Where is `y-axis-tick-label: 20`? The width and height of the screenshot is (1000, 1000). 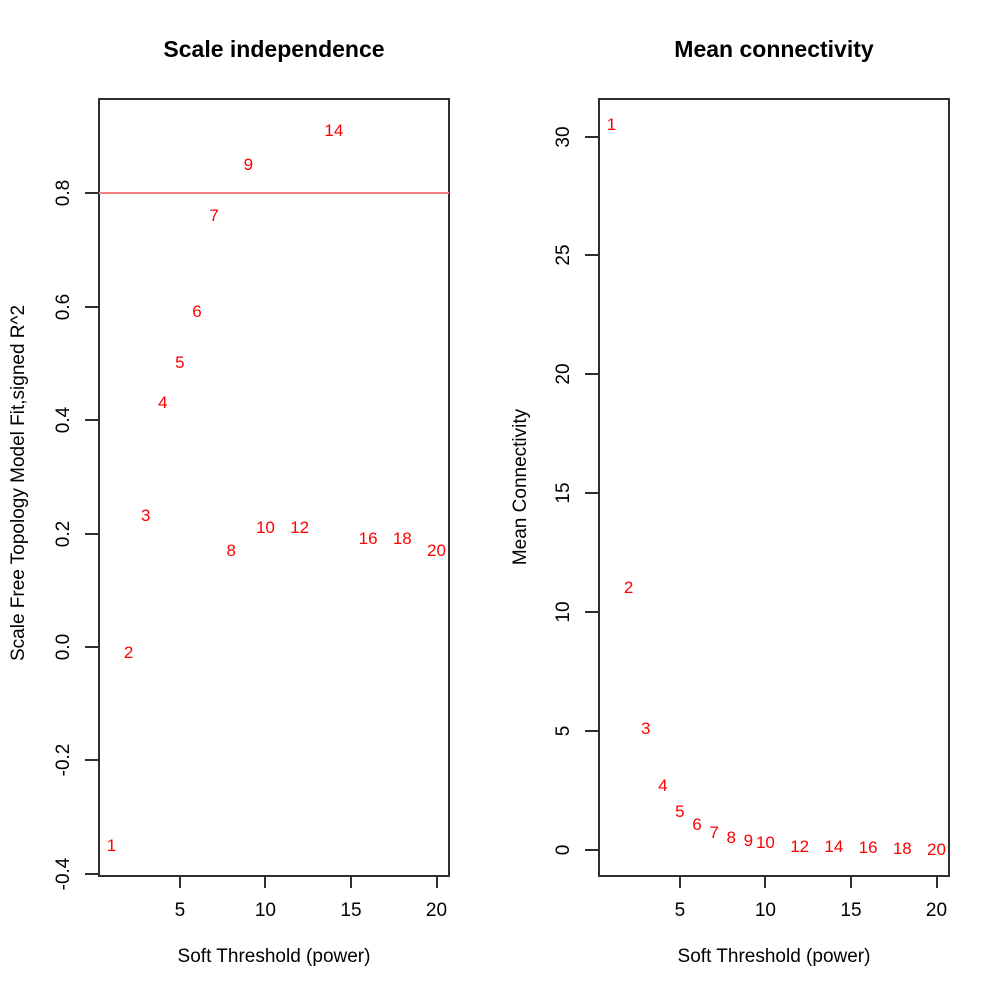
y-axis-tick-label: 20 is located at coordinates (563, 374).